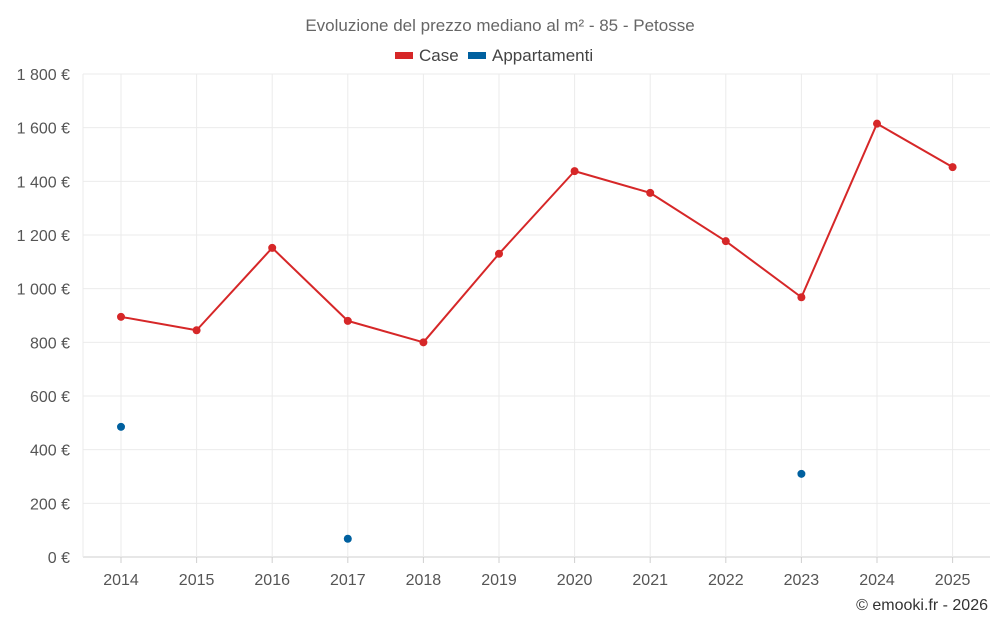 This screenshot has height=625, width=1000. I want to click on legend: Case Appartamenti, so click(494, 55).